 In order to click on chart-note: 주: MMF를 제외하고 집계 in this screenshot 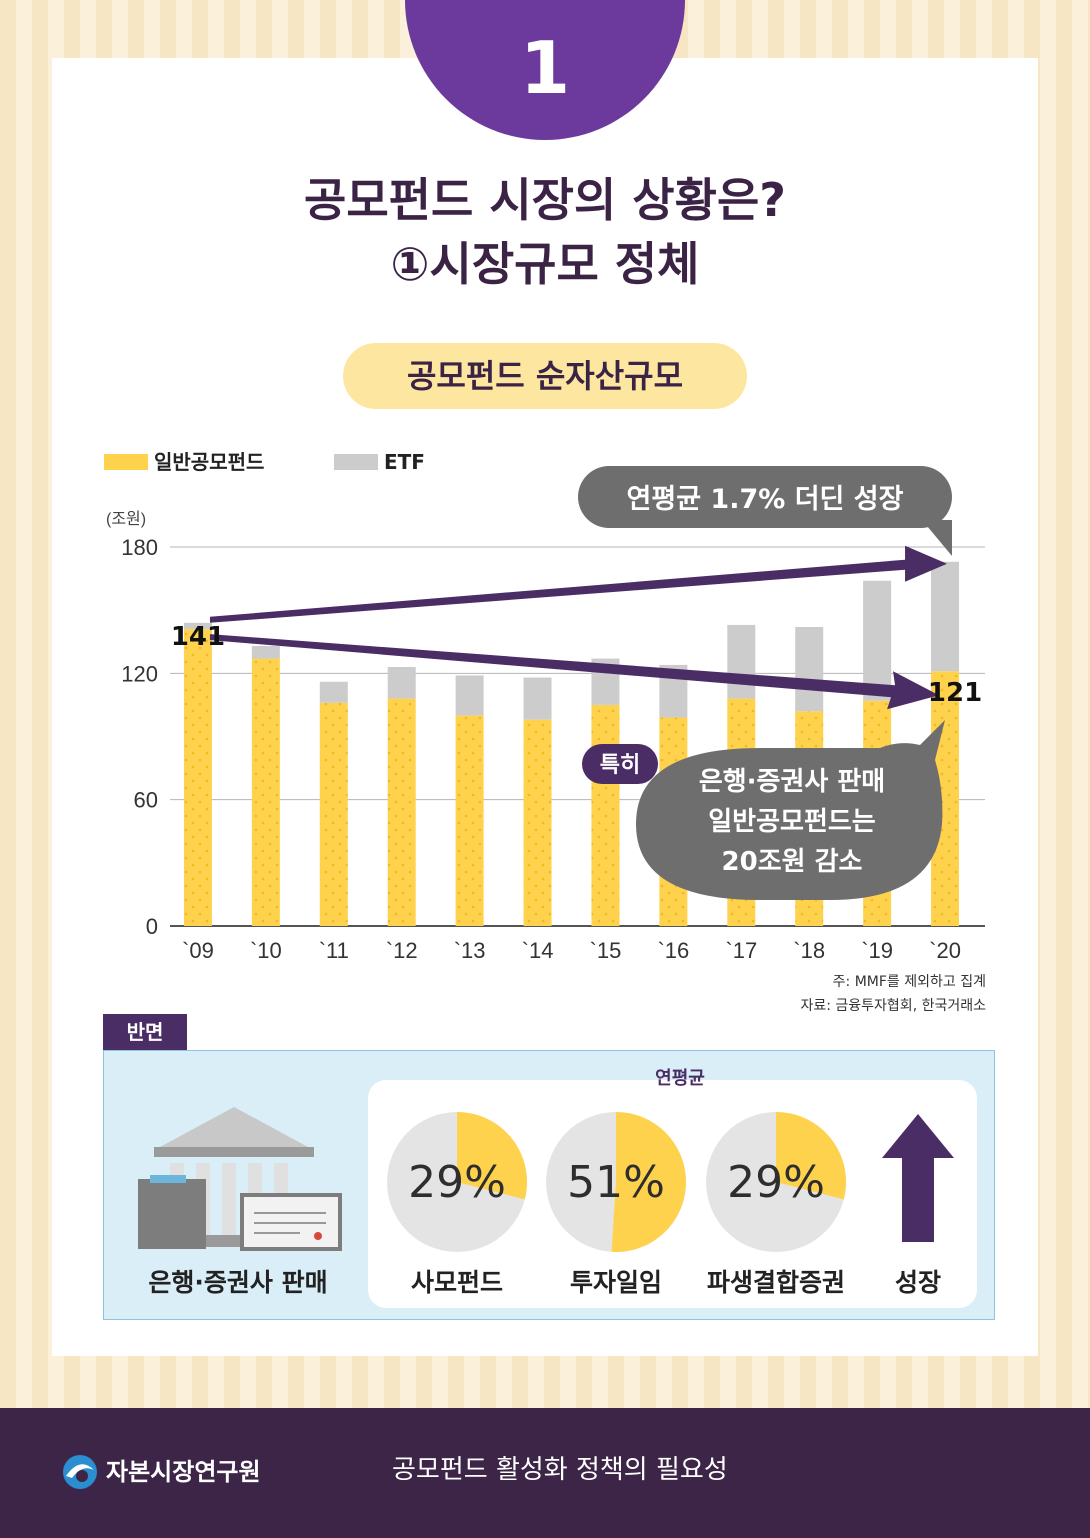, I will do `click(909, 982)`.